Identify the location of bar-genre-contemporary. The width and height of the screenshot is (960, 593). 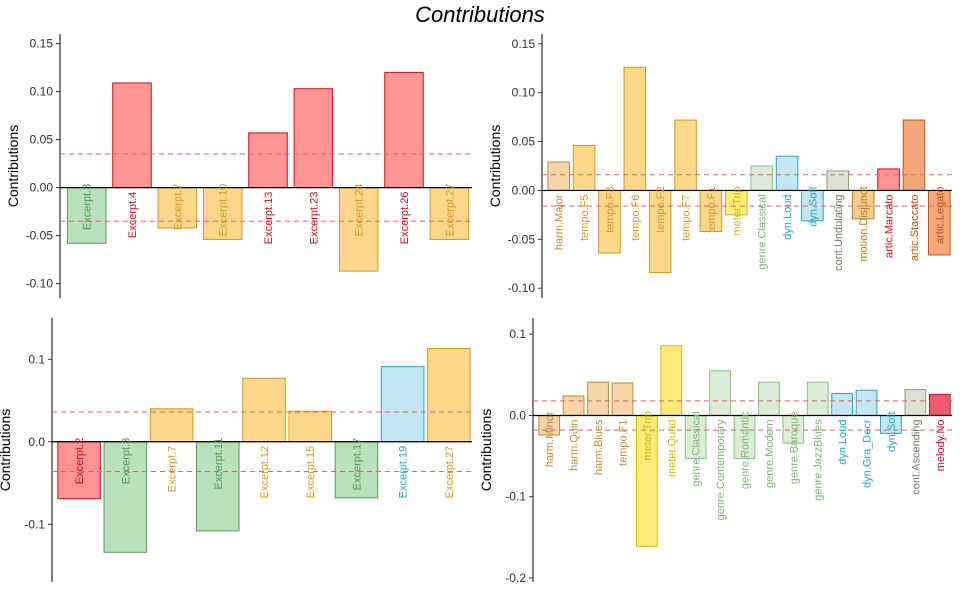
(720, 393).